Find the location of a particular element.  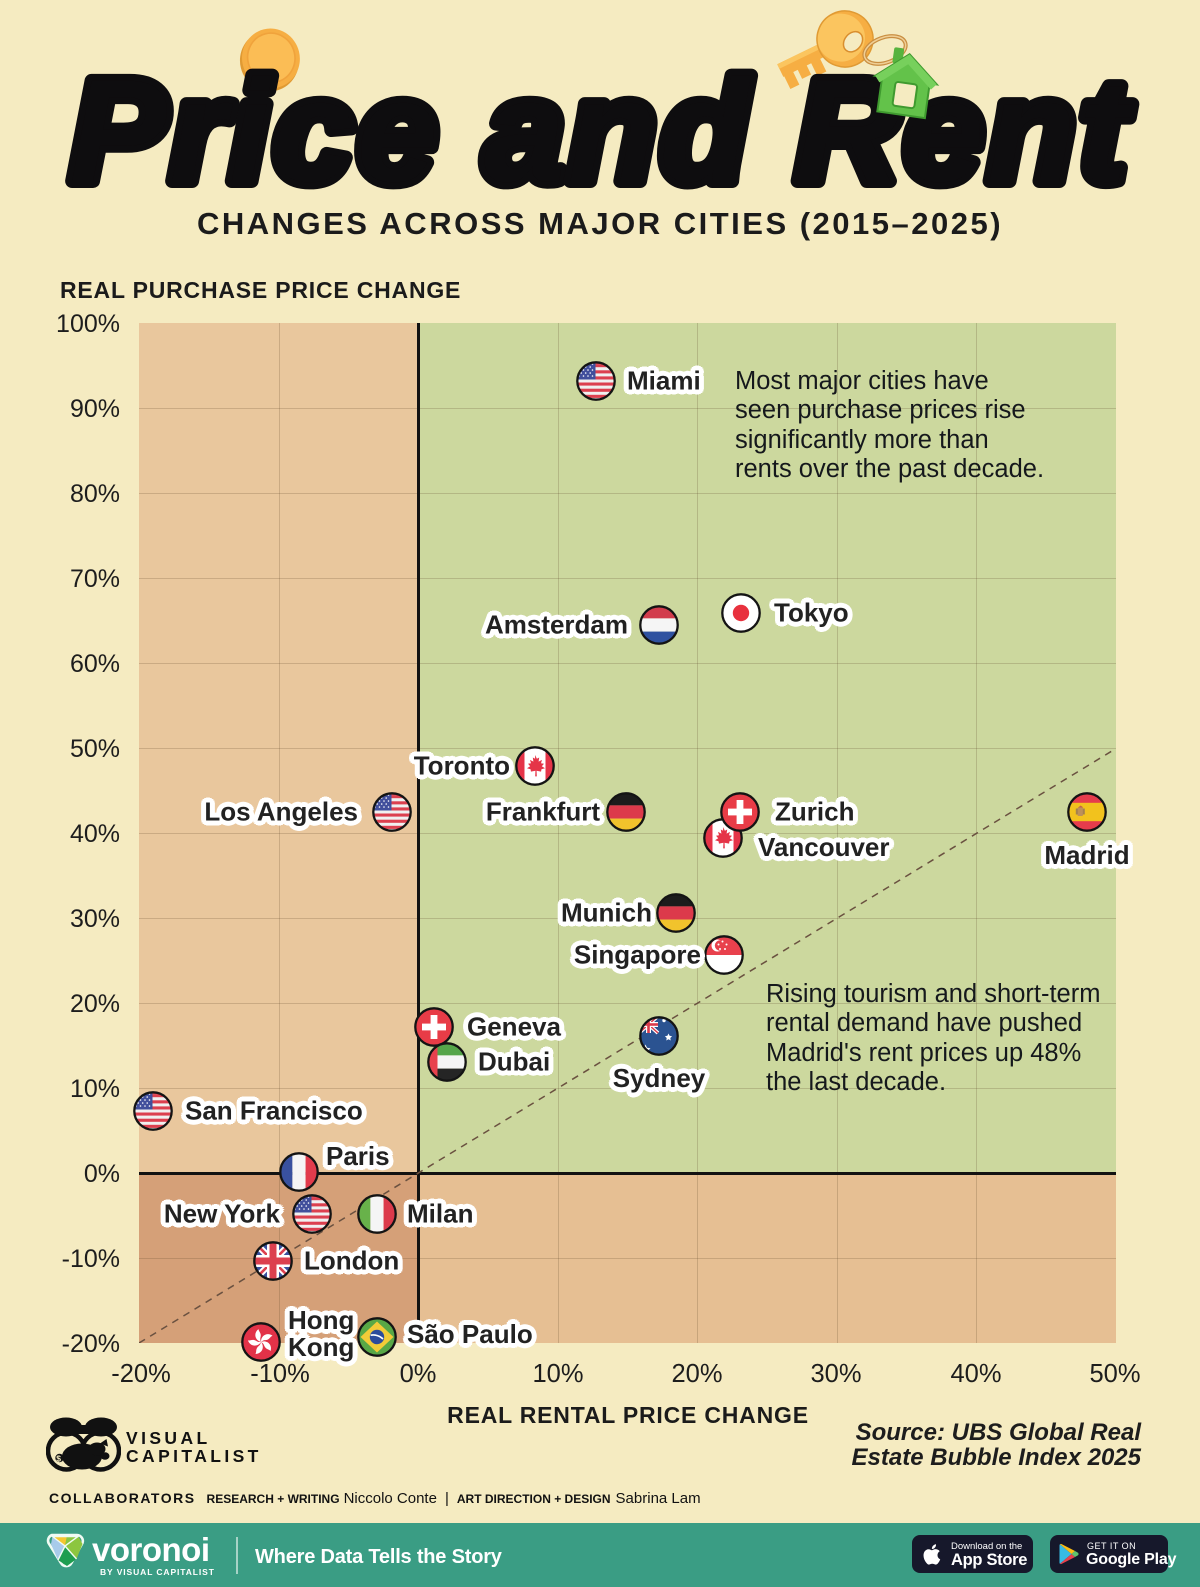

svg-text: Price and Rent is located at coordinates (601, 130).